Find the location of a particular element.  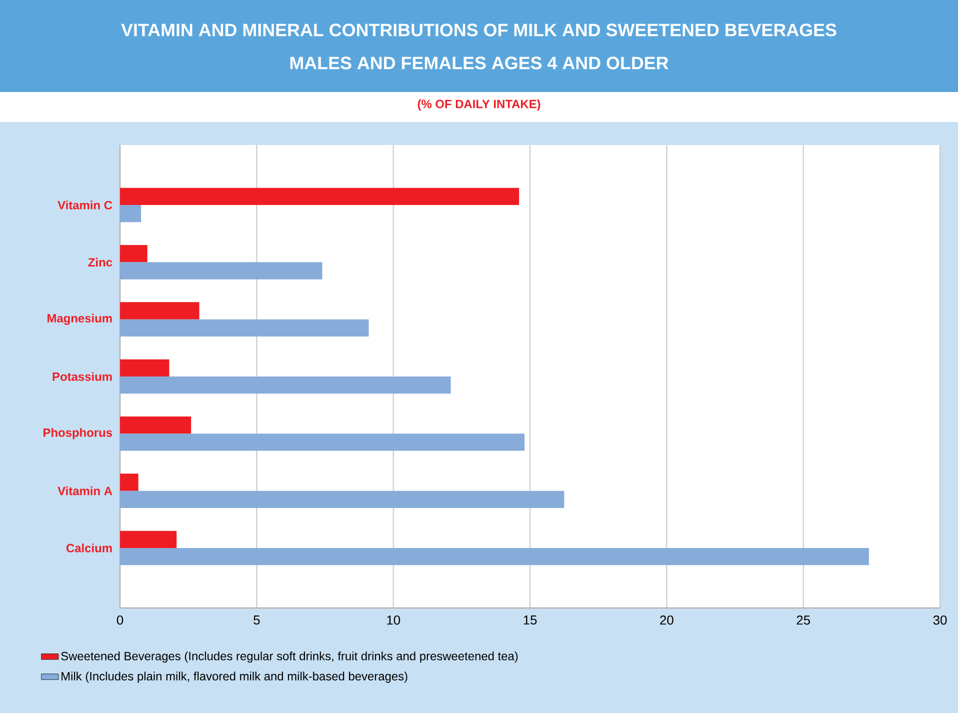

y-tick-label: Magnesium is located at coordinates (80, 319).